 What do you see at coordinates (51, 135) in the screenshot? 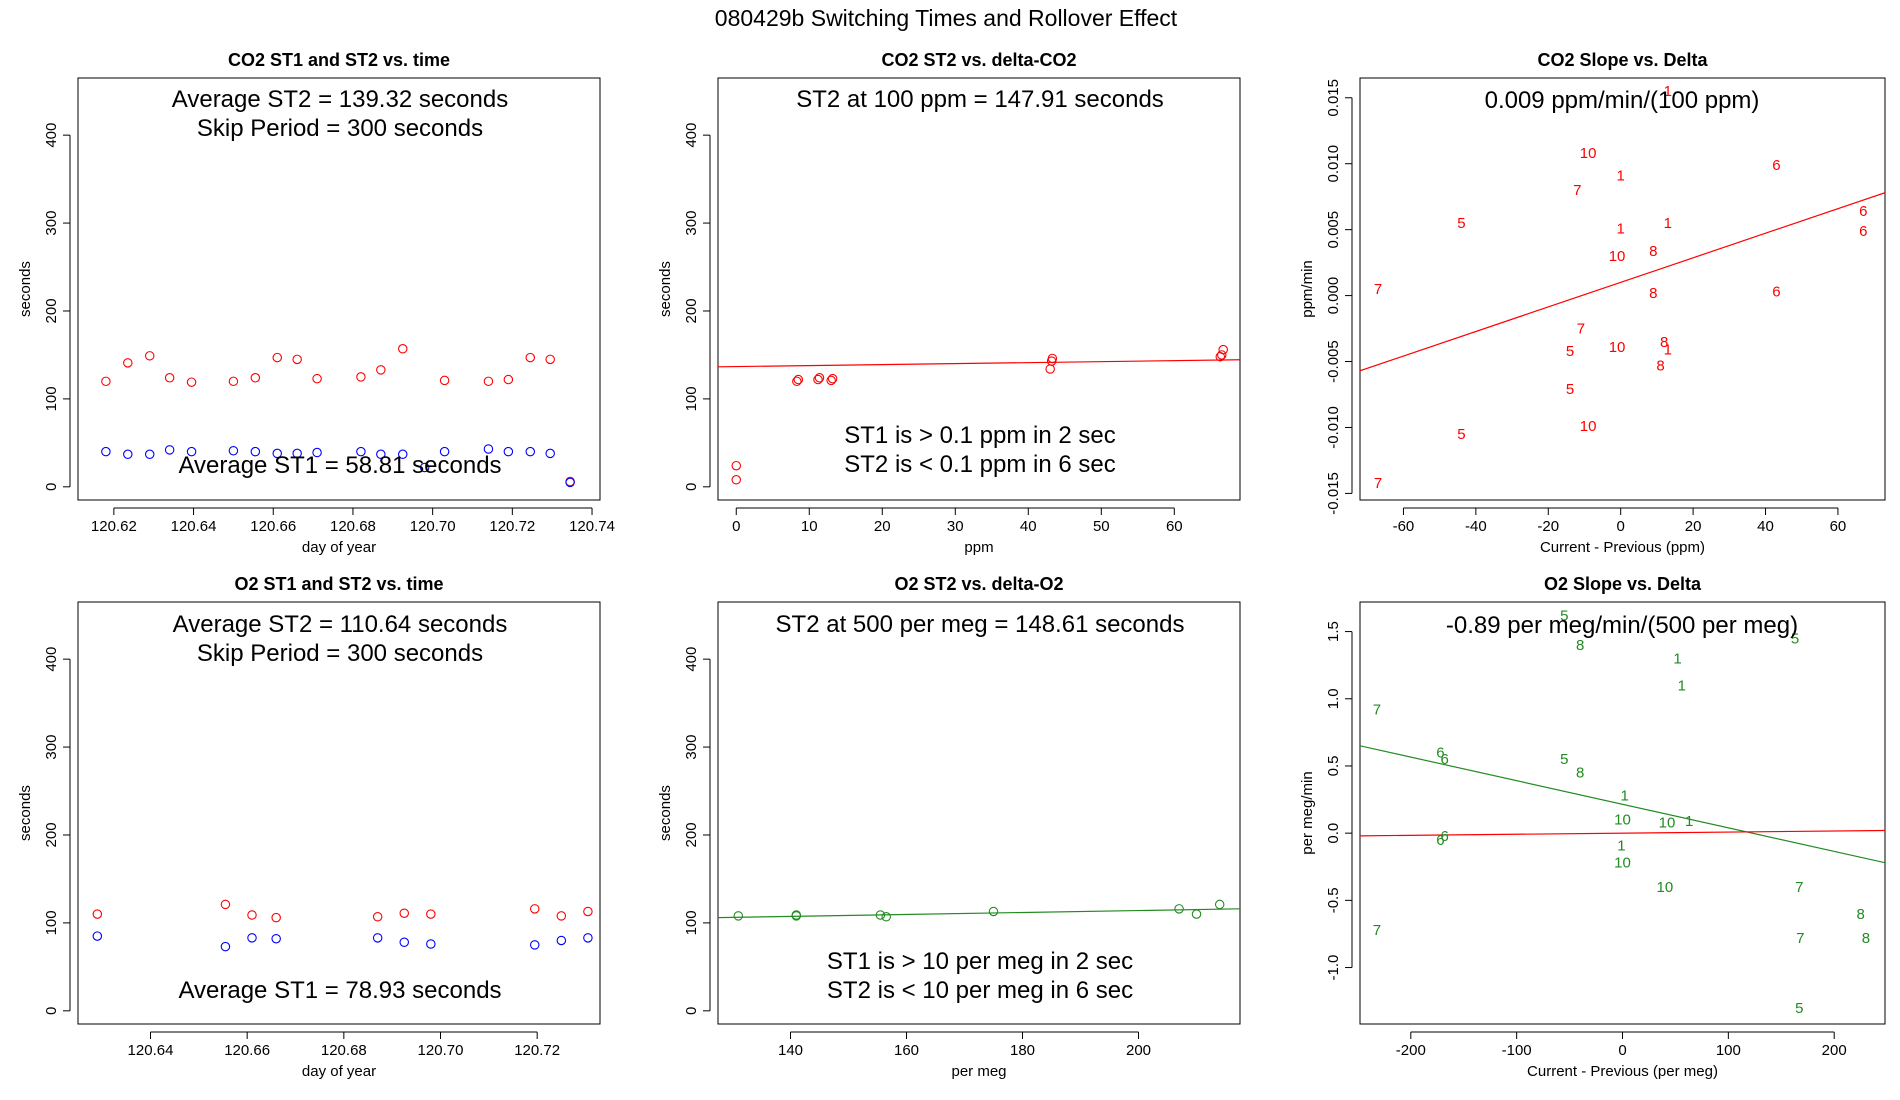
I see `y-tick-label: 400` at bounding box center [51, 135].